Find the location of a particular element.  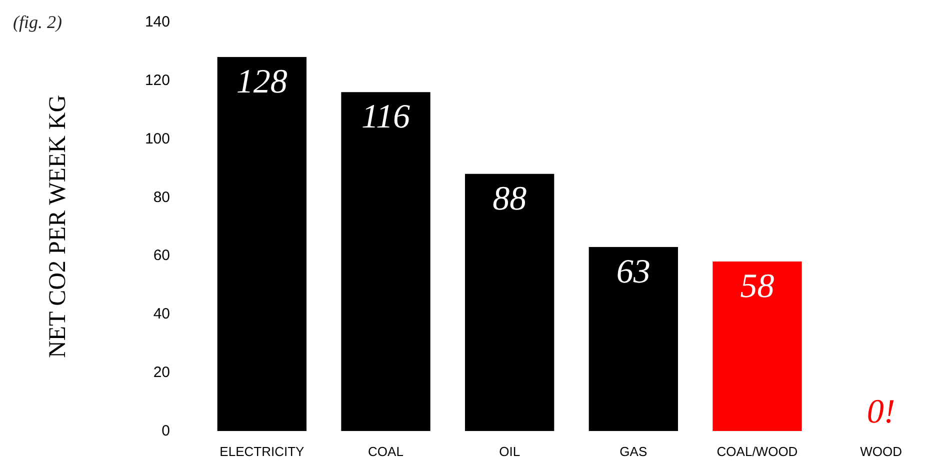

data-label: 63 is located at coordinates (633, 271).